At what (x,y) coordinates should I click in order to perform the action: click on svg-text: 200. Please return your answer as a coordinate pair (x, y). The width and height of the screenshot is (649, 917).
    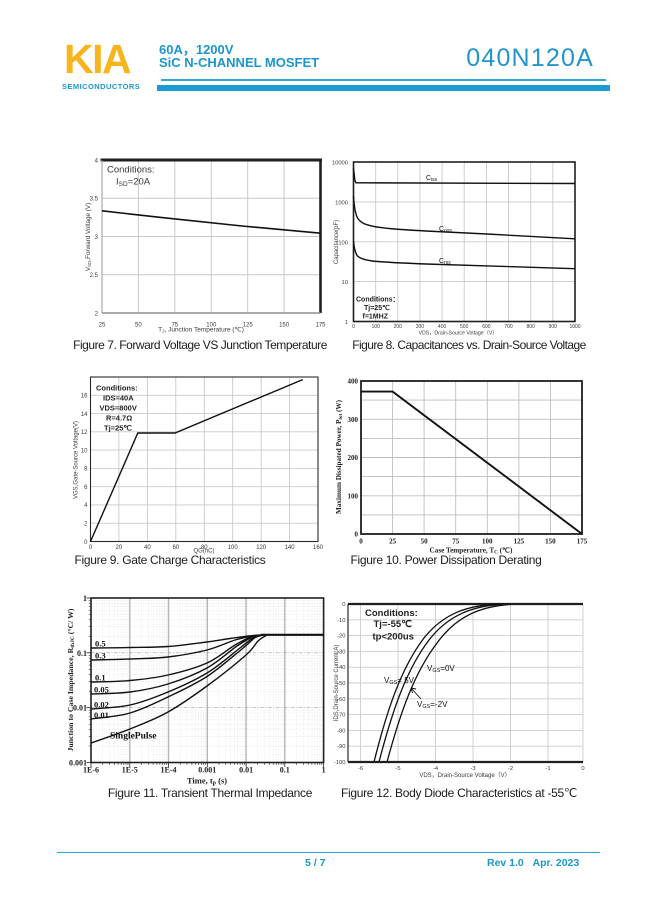
    Looking at the image, I should click on (353, 458).